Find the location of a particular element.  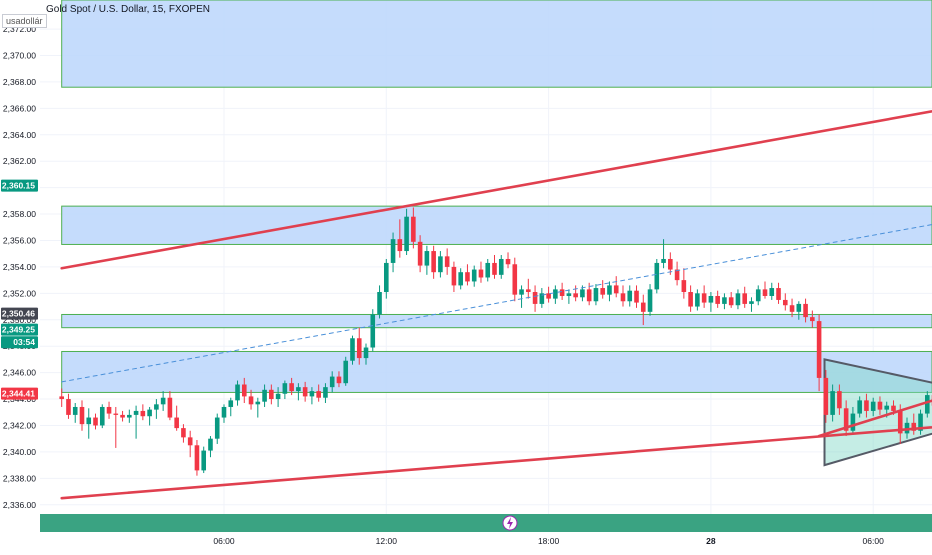

price-tick-label: 2,356.00 is located at coordinates (19, 240).